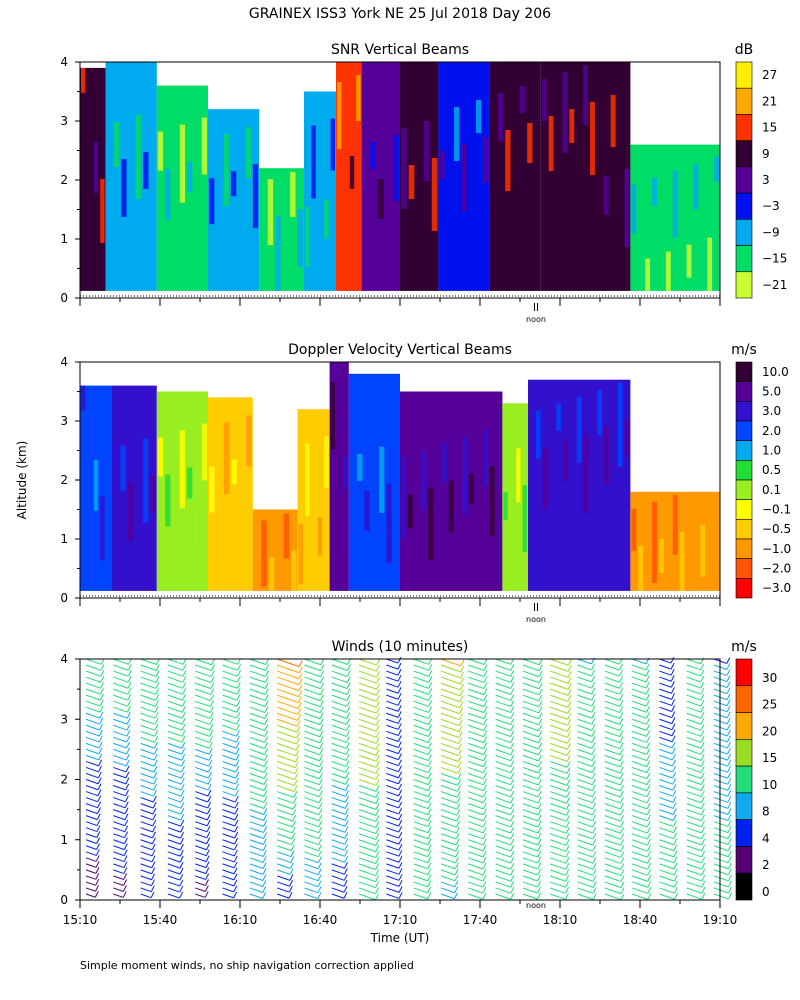  Describe the element at coordinates (766, 812) in the screenshot. I see `colorbar-label: 8` at that location.